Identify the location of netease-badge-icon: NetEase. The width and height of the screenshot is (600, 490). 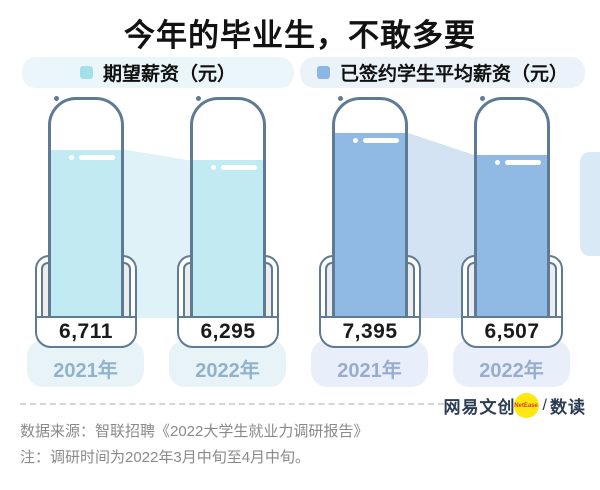
(526, 405).